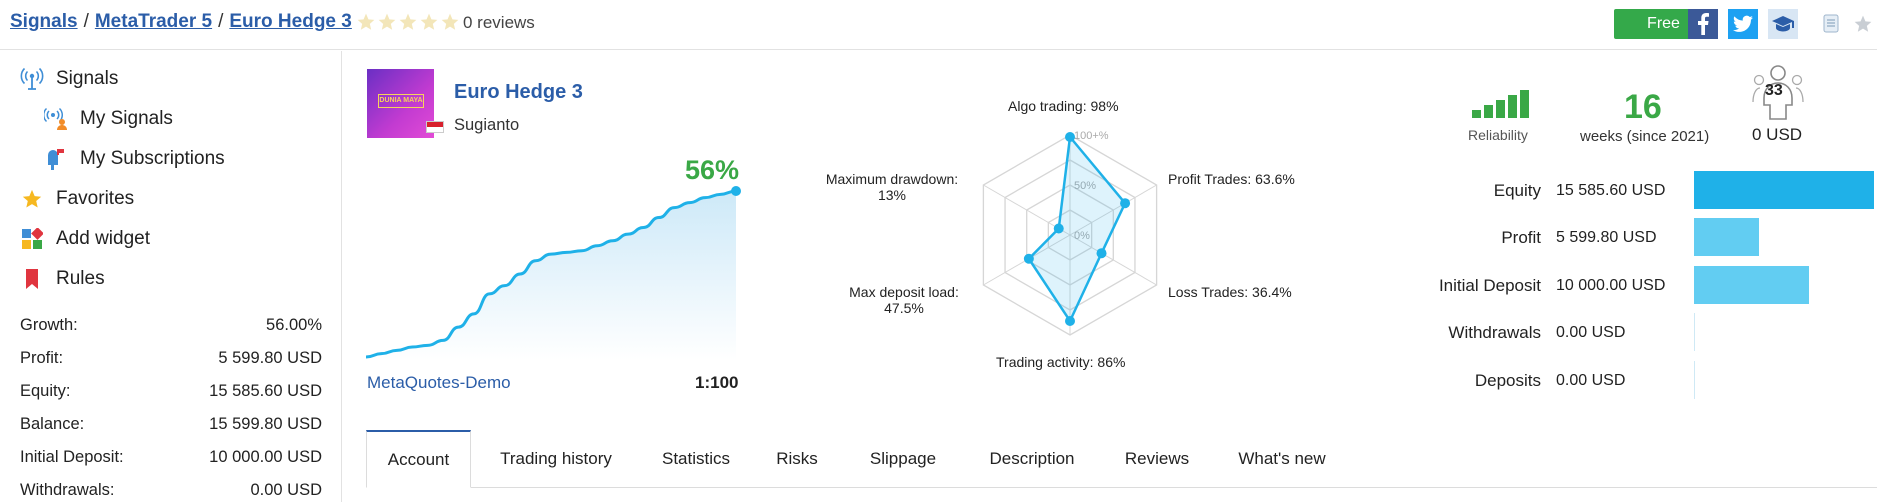 This screenshot has width=1877, height=502. What do you see at coordinates (696, 458) in the screenshot?
I see `tab-statistics: Statistics` at bounding box center [696, 458].